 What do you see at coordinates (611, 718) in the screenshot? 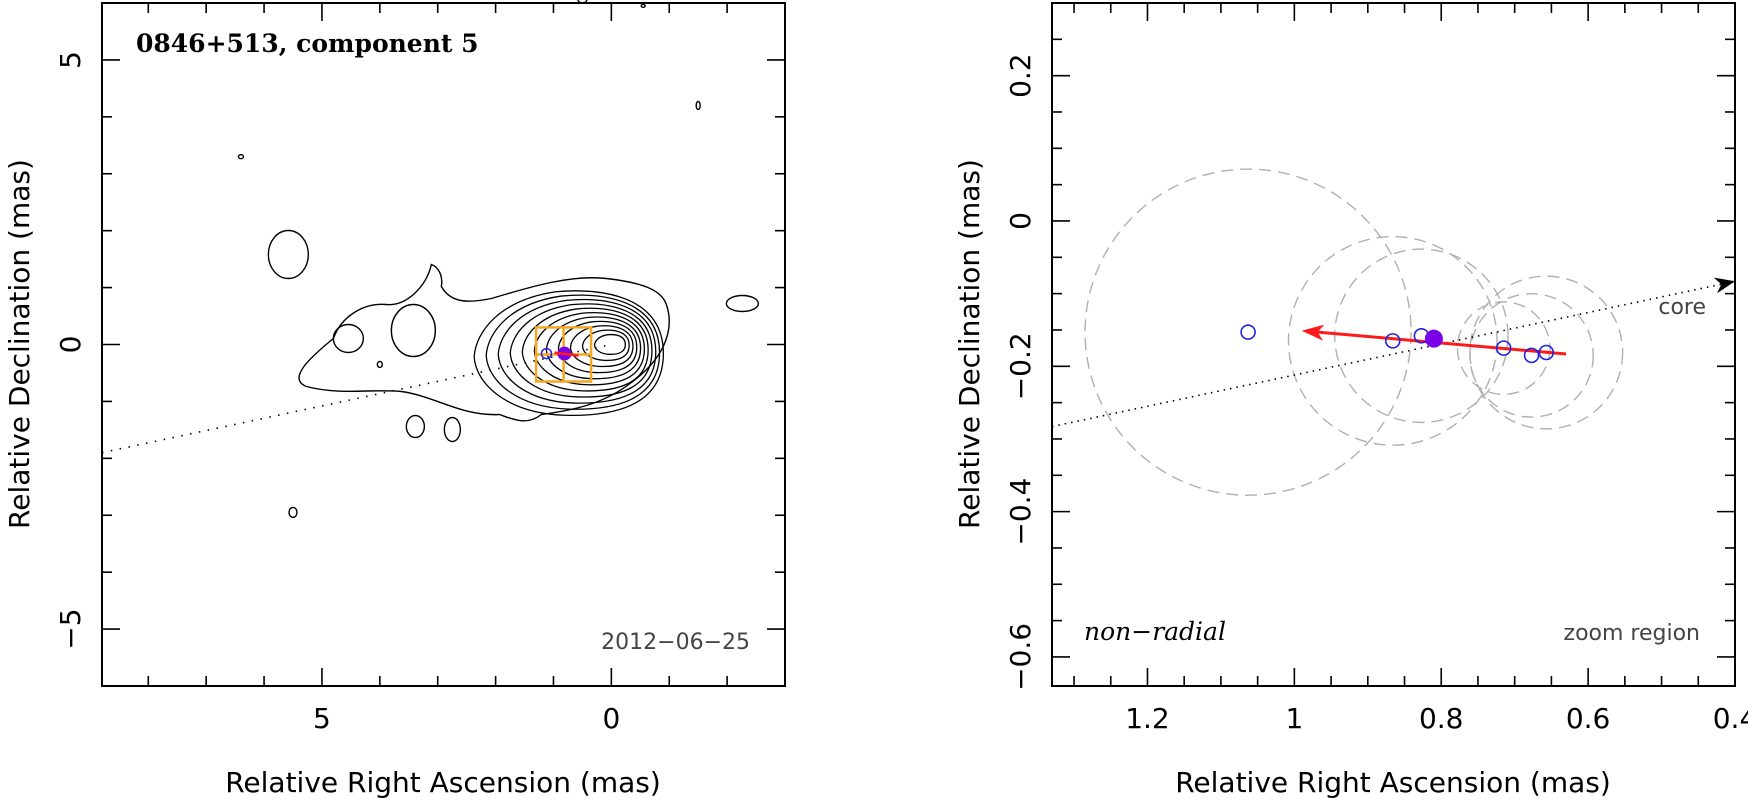
I see `x-tick-label: 0` at bounding box center [611, 718].